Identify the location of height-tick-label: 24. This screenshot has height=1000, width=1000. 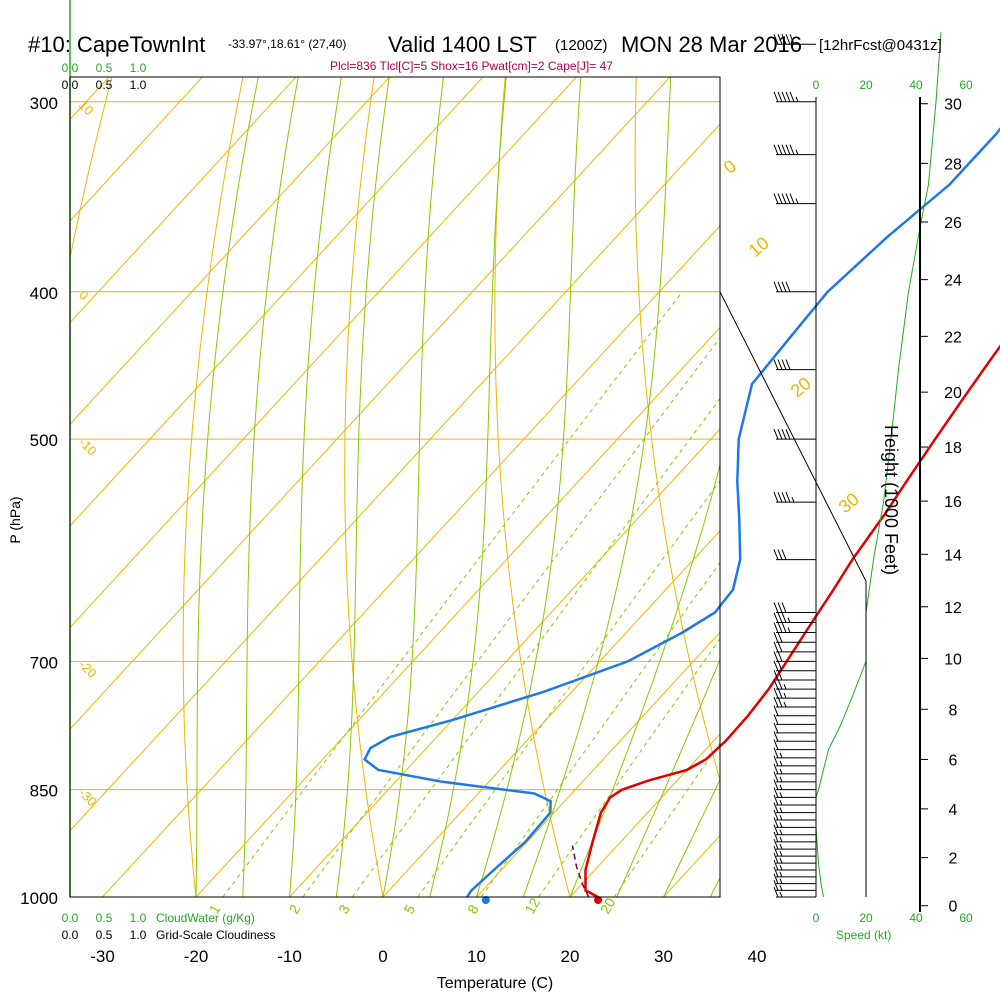
(953, 281).